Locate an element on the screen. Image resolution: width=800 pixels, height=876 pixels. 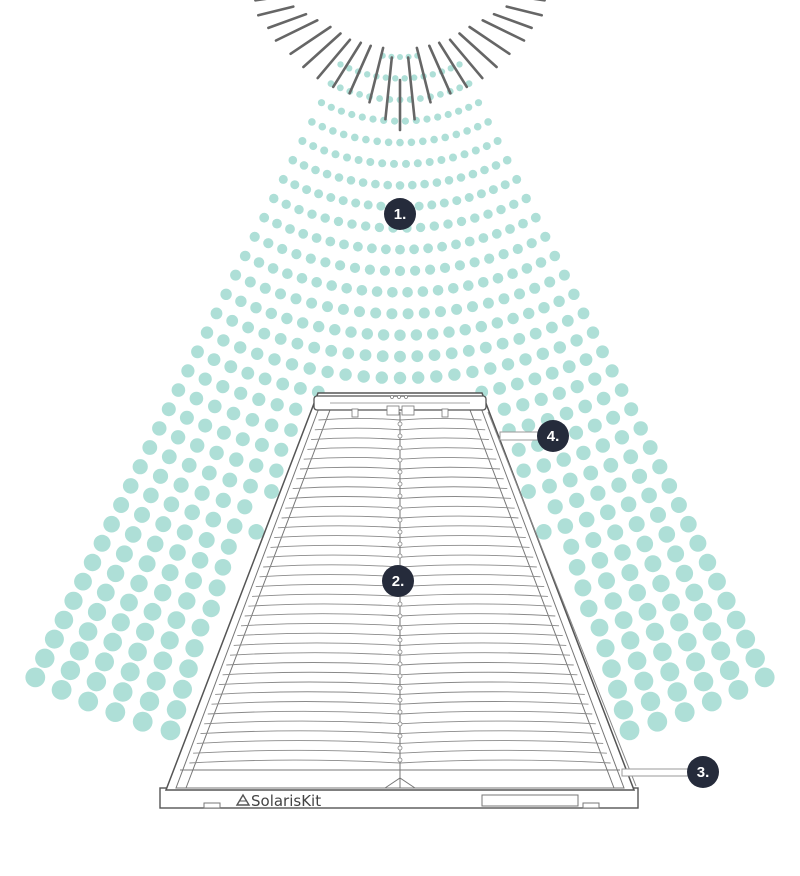
sun-icon is located at coordinates (400, 66).